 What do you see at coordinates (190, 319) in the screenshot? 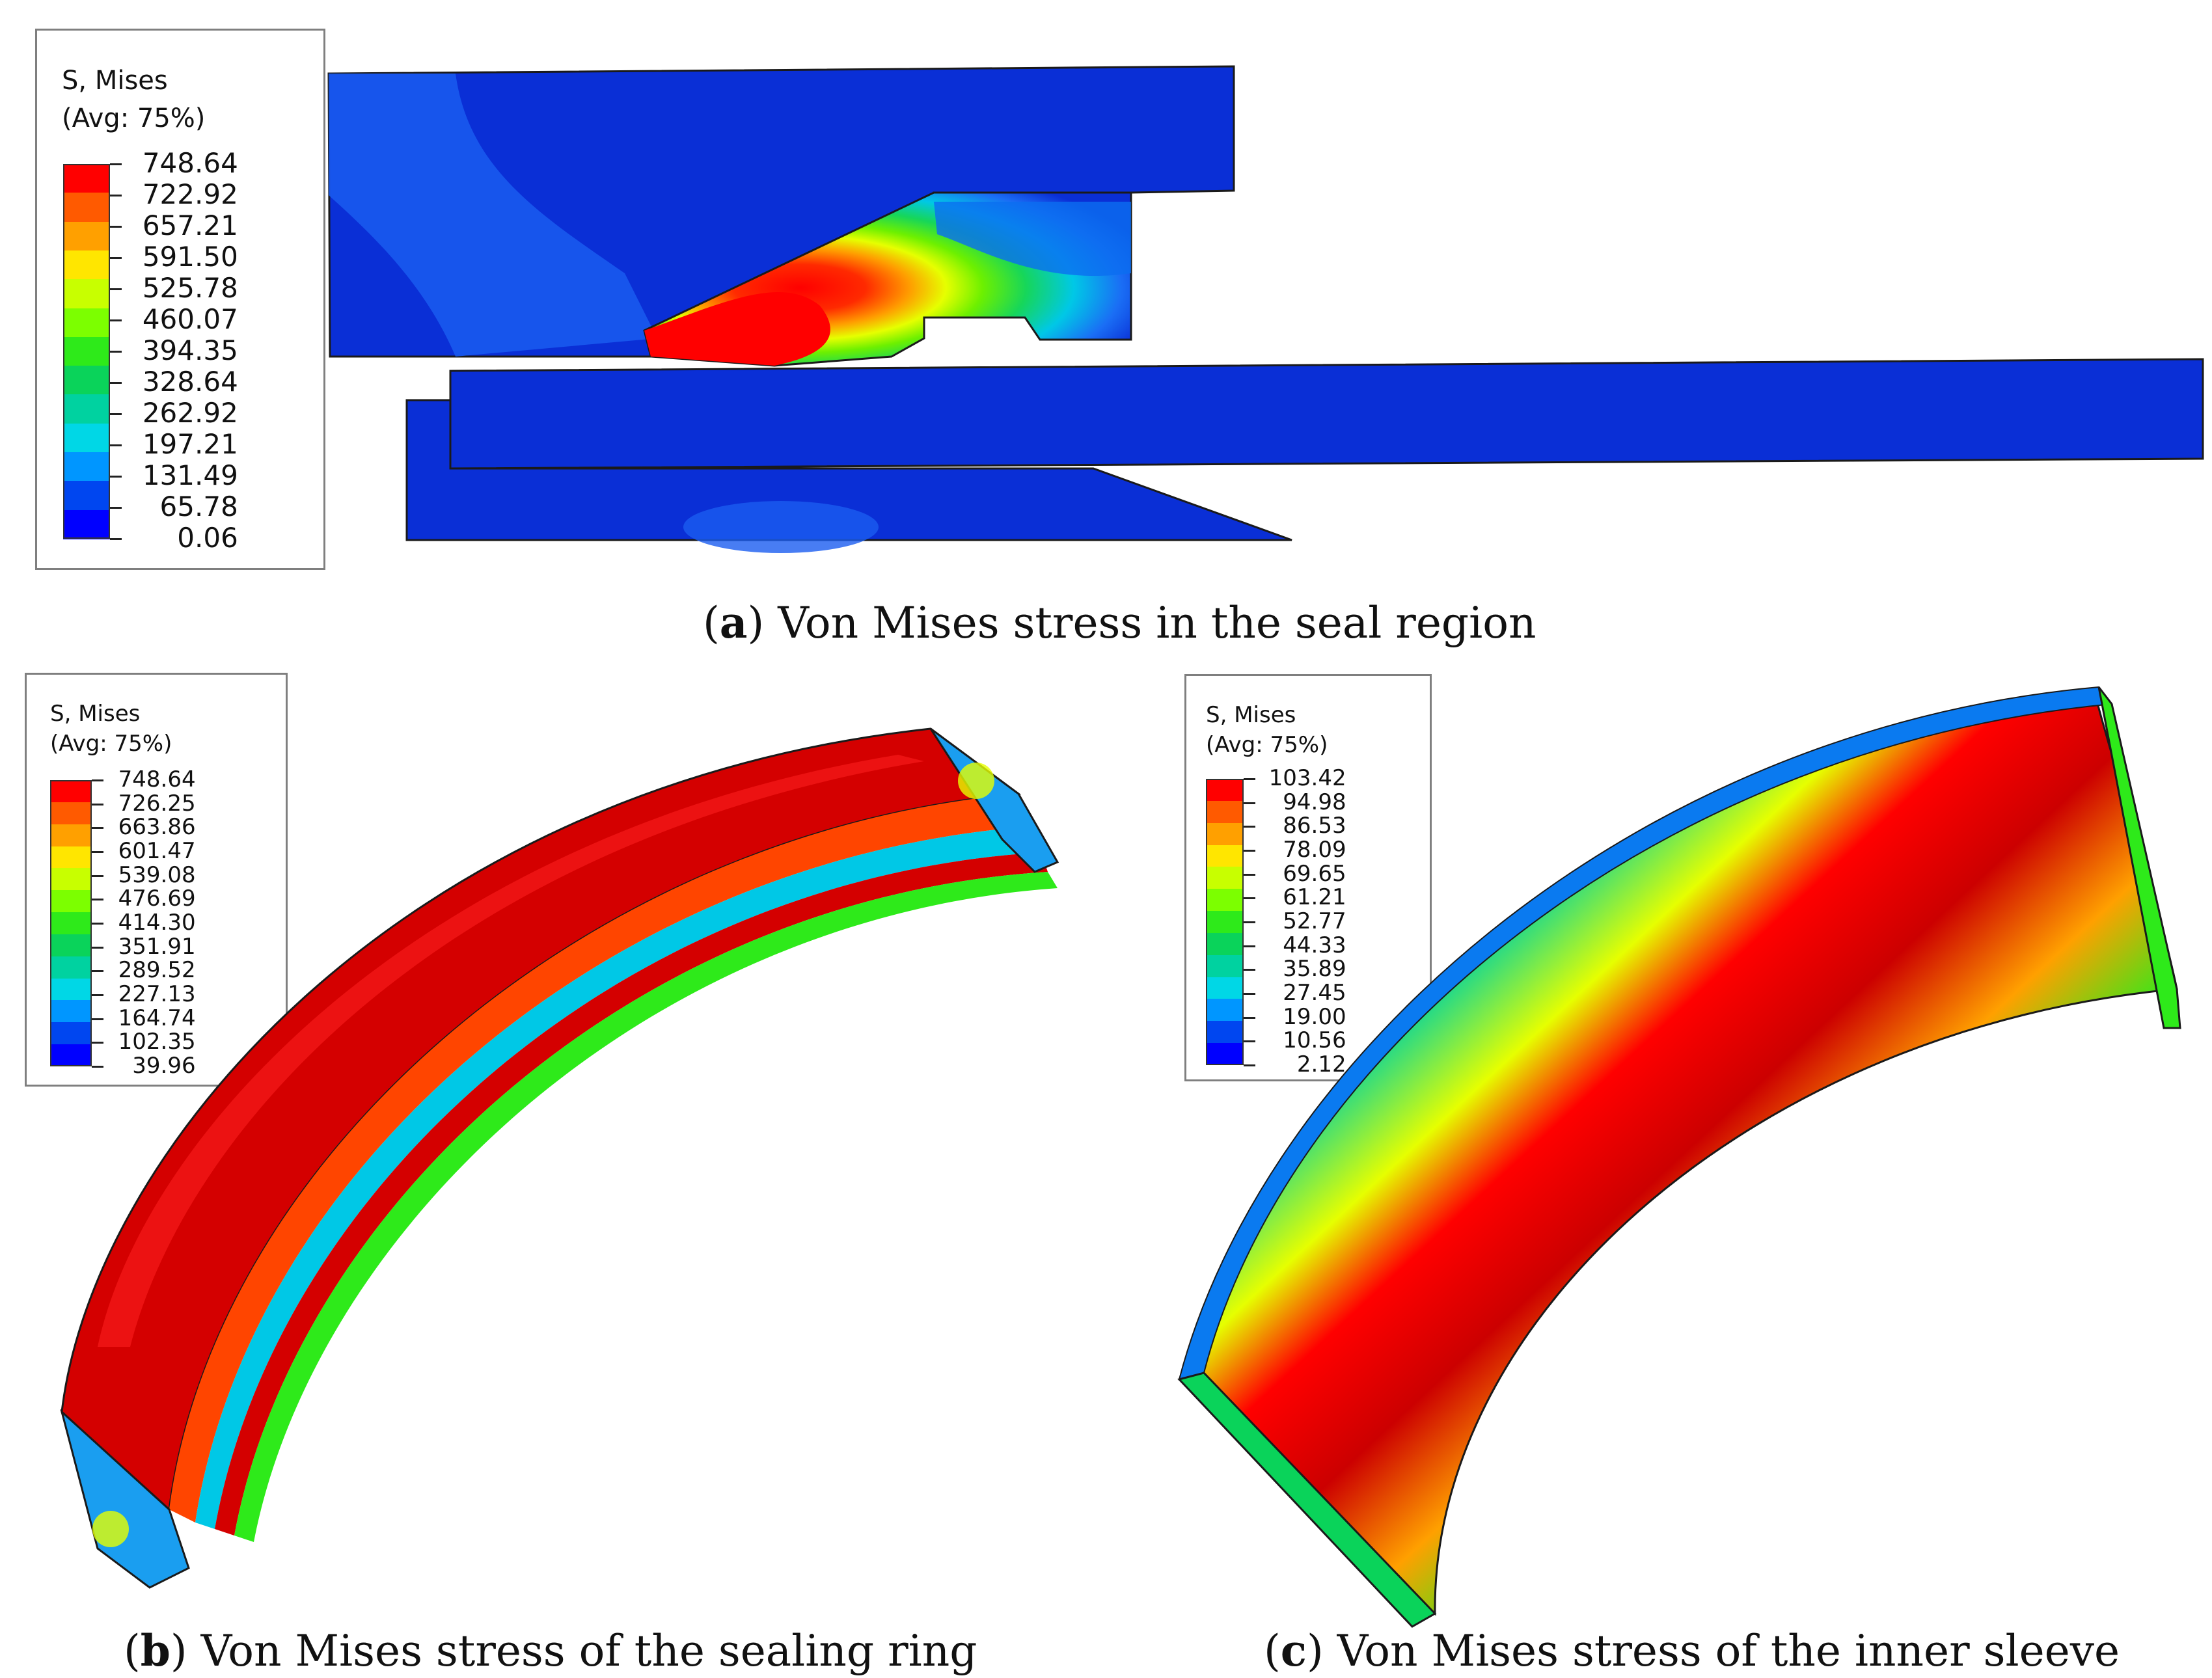
I see `legend-value: 460.07` at bounding box center [190, 319].